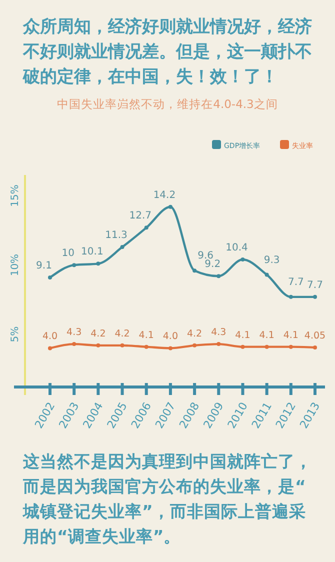 The width and height of the screenshot is (335, 562). Describe the element at coordinates (167, 499) in the screenshot. I see `text: 这当然不是因为真理到中国就阵亡了，而是因为我国官方公布的失业率，是“城镇登记失业率”，而非国际上普遍采用的“调查失业率”。` at that location.